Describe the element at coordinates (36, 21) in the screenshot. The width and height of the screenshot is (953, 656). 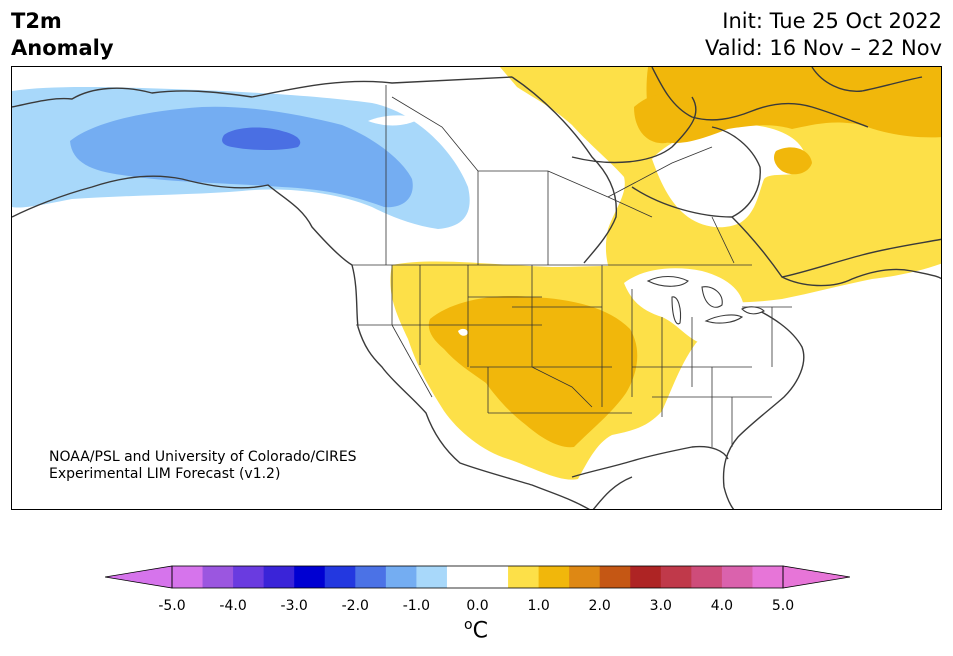
I see `title-line-1: T2m` at that location.